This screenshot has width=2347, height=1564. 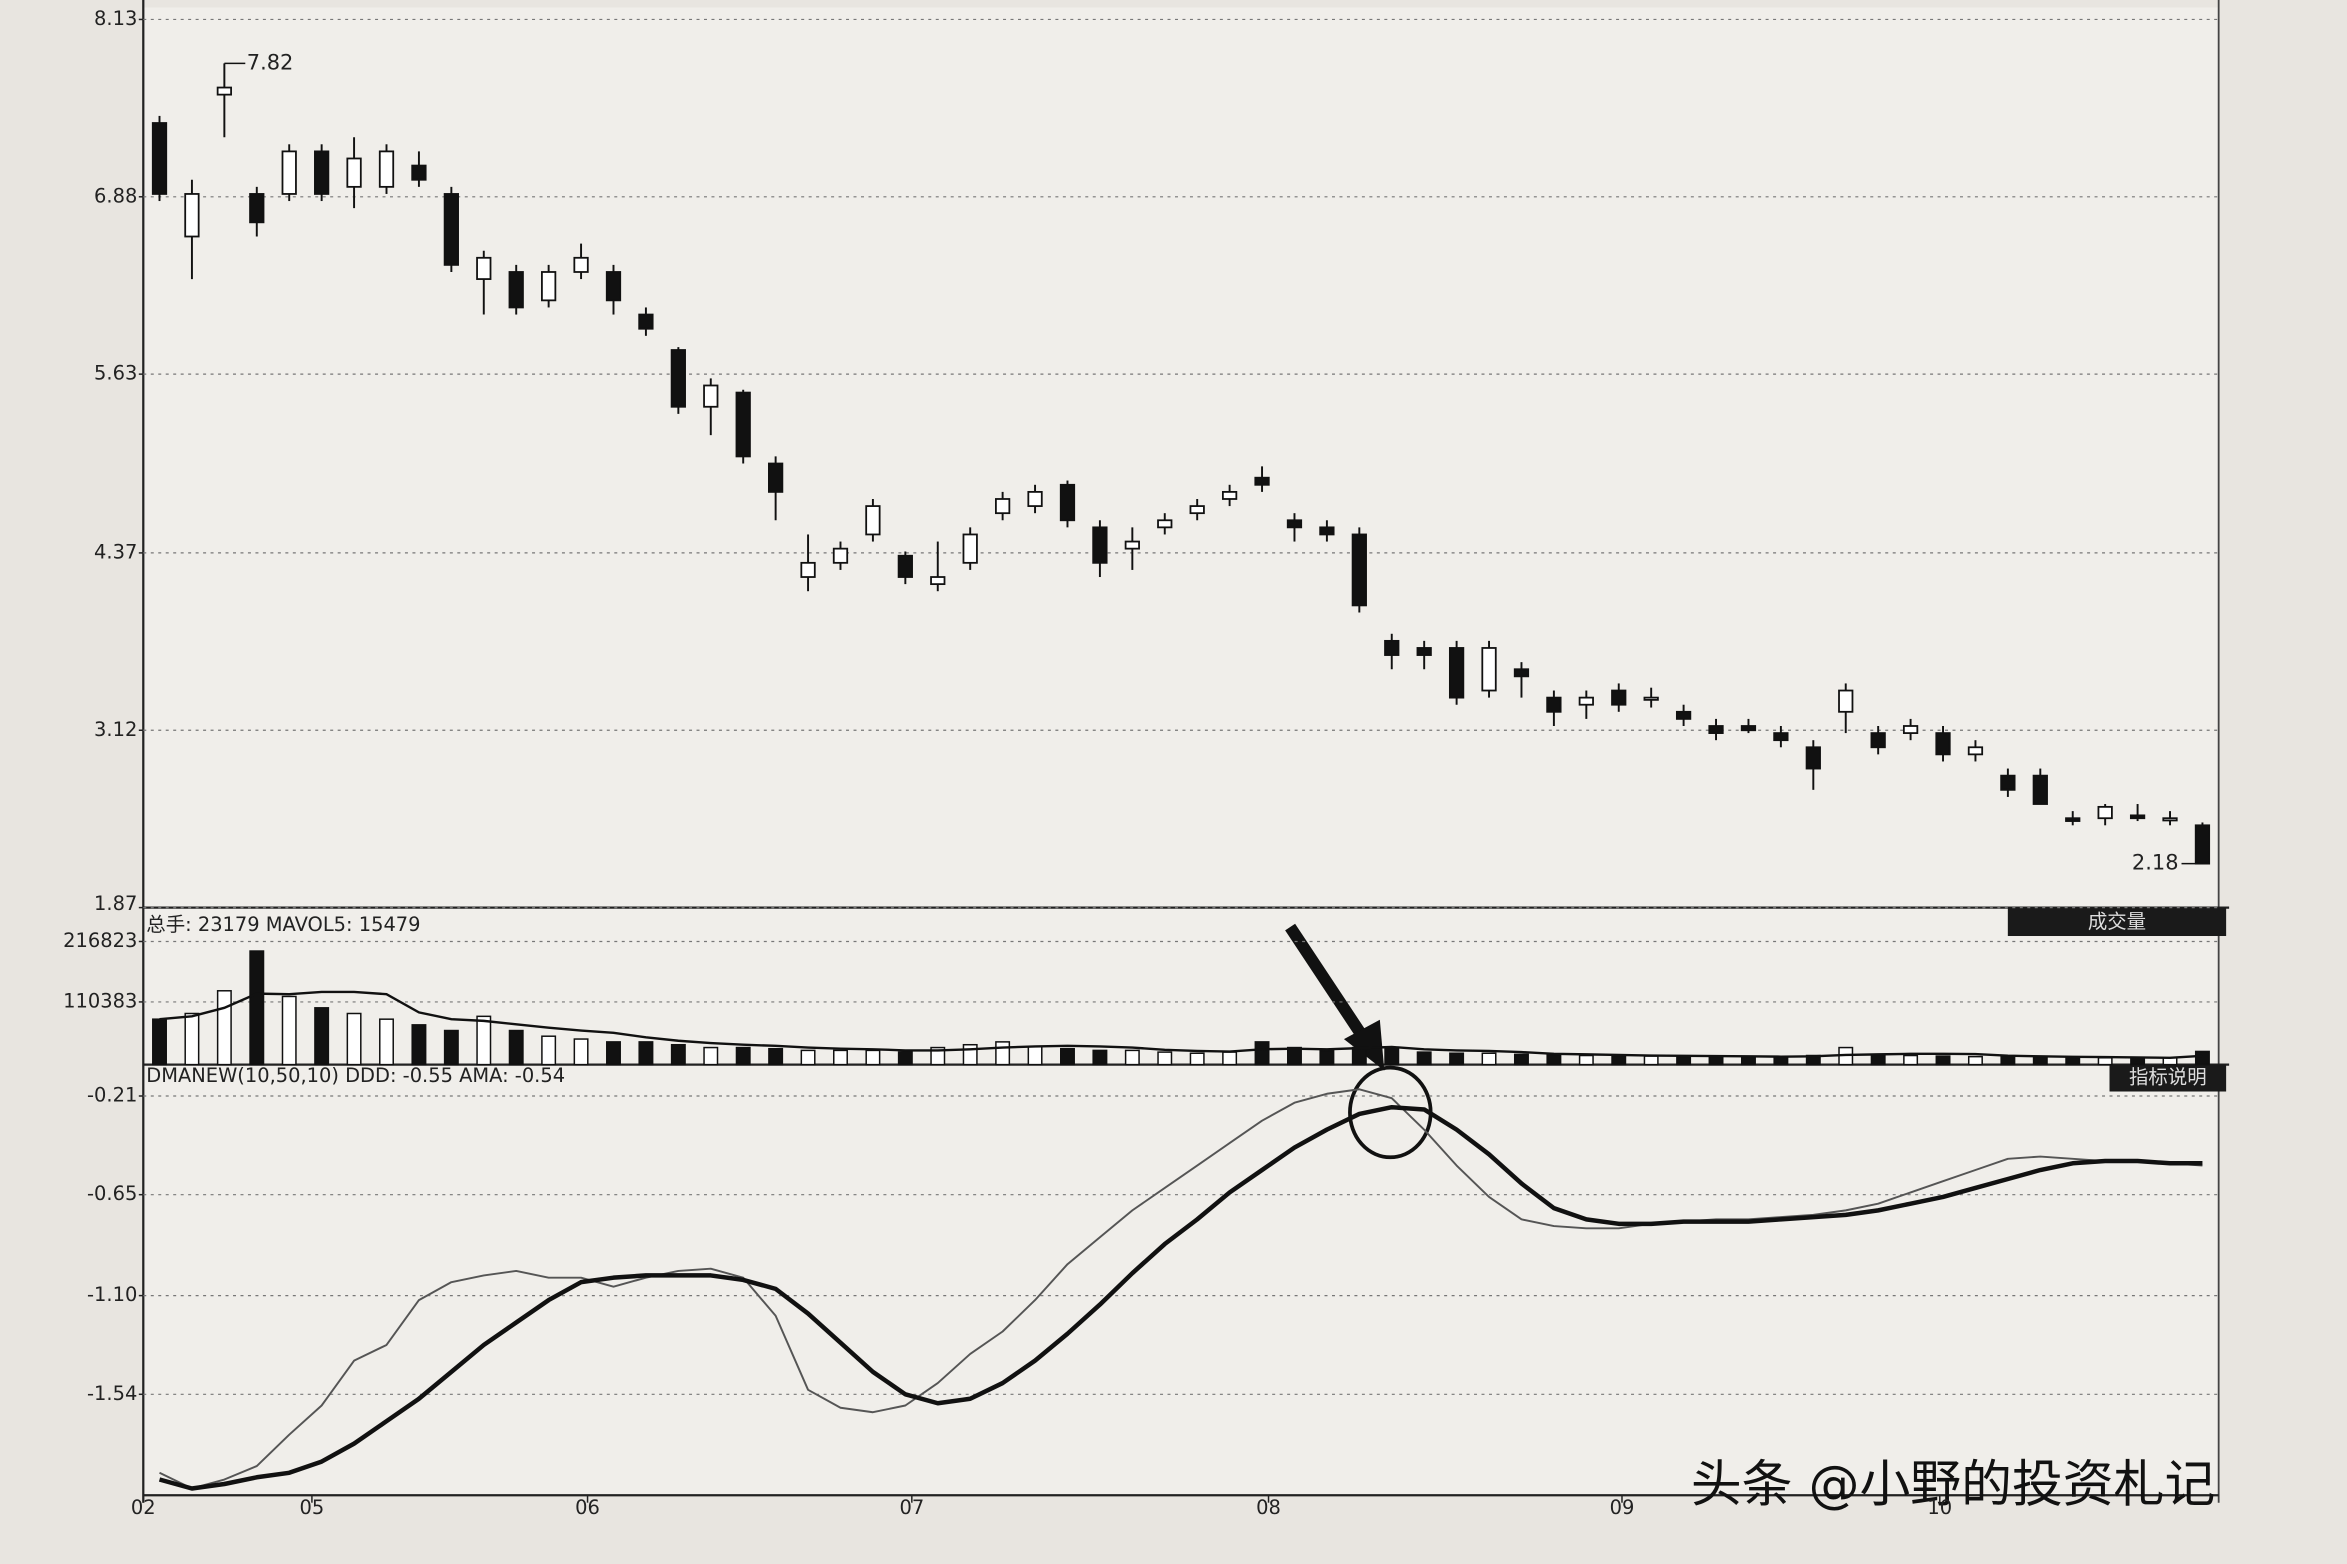 I want to click on volume-button-label: 成交量, so click(x=2117, y=921).